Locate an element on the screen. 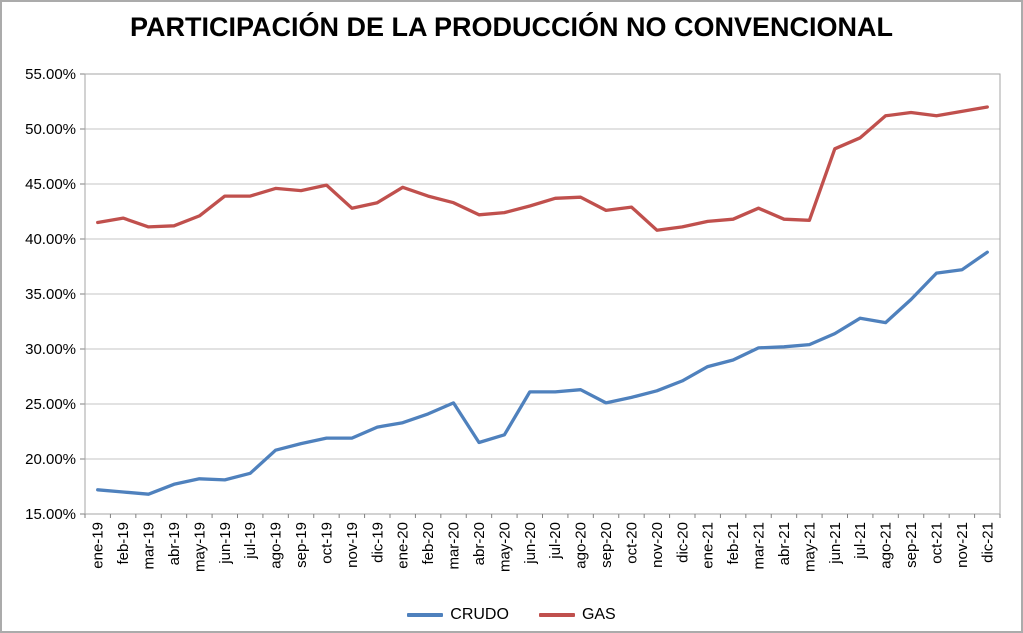 The width and height of the screenshot is (1023, 633). x-tick-label: mar-20 is located at coordinates (454, 546).